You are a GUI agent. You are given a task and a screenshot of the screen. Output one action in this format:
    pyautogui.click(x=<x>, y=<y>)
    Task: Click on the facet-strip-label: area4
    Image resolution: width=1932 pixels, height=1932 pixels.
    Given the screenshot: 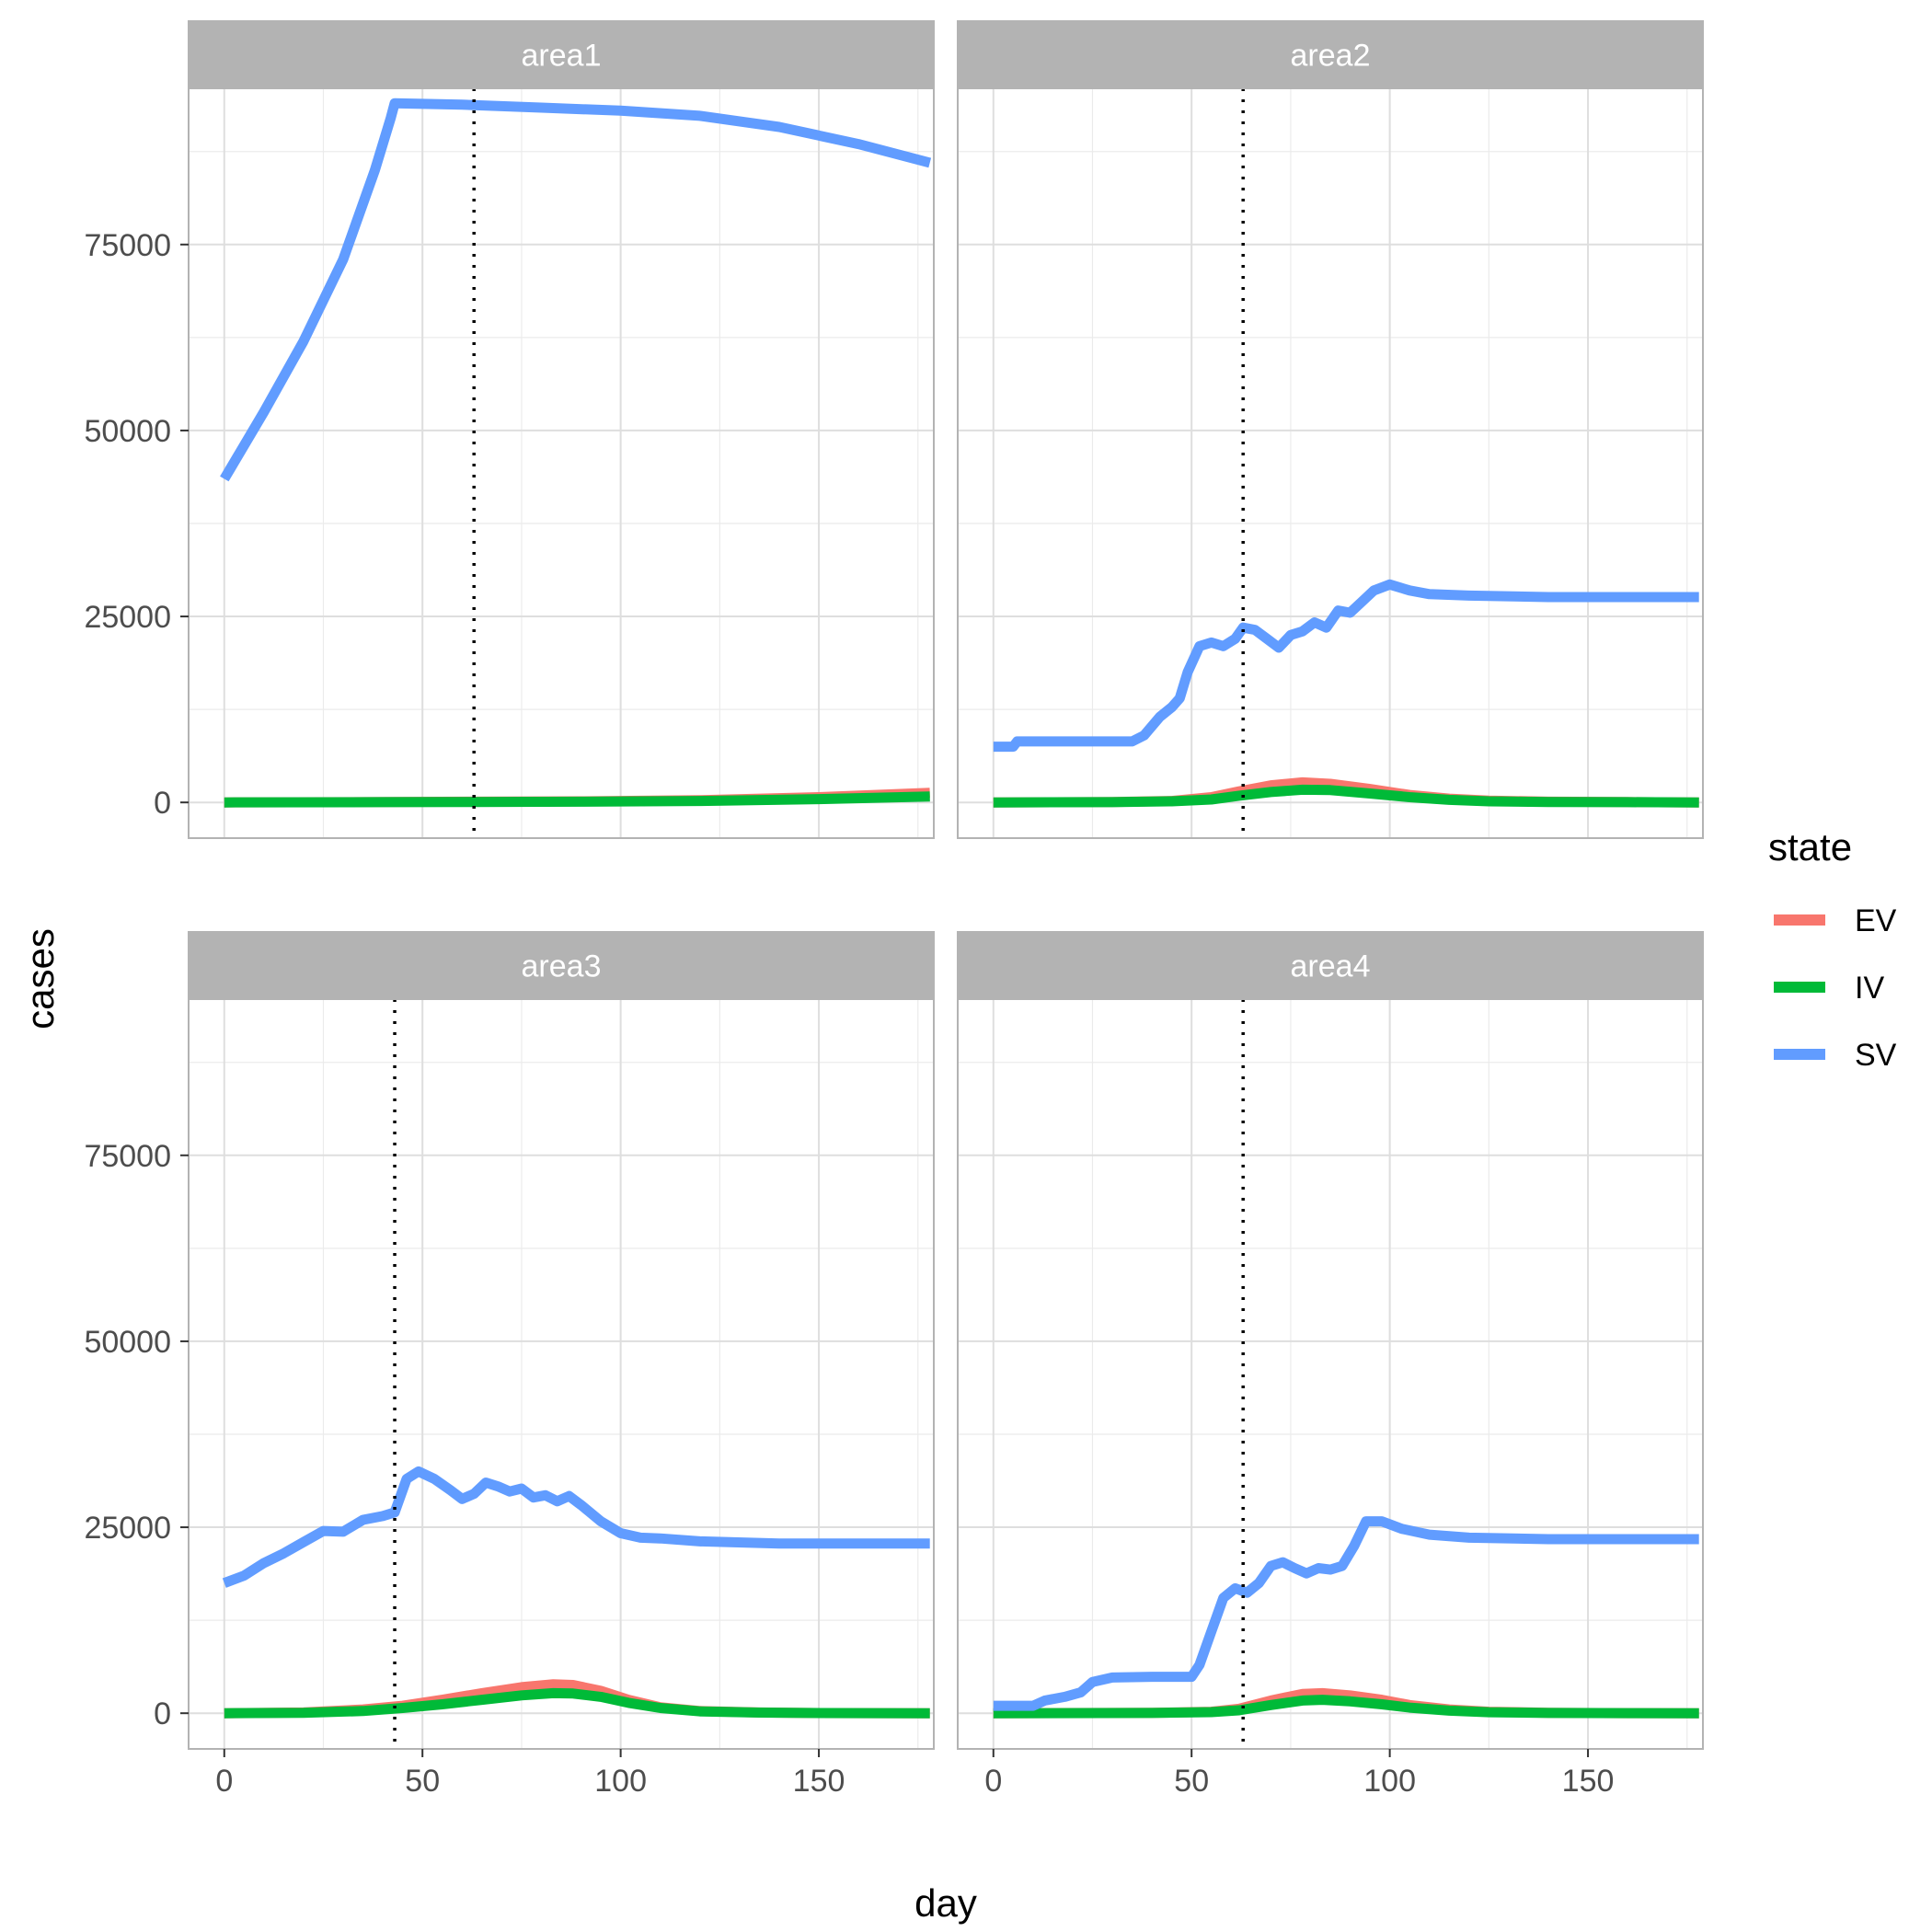 What is the action you would take?
    pyautogui.click(x=1331, y=966)
    